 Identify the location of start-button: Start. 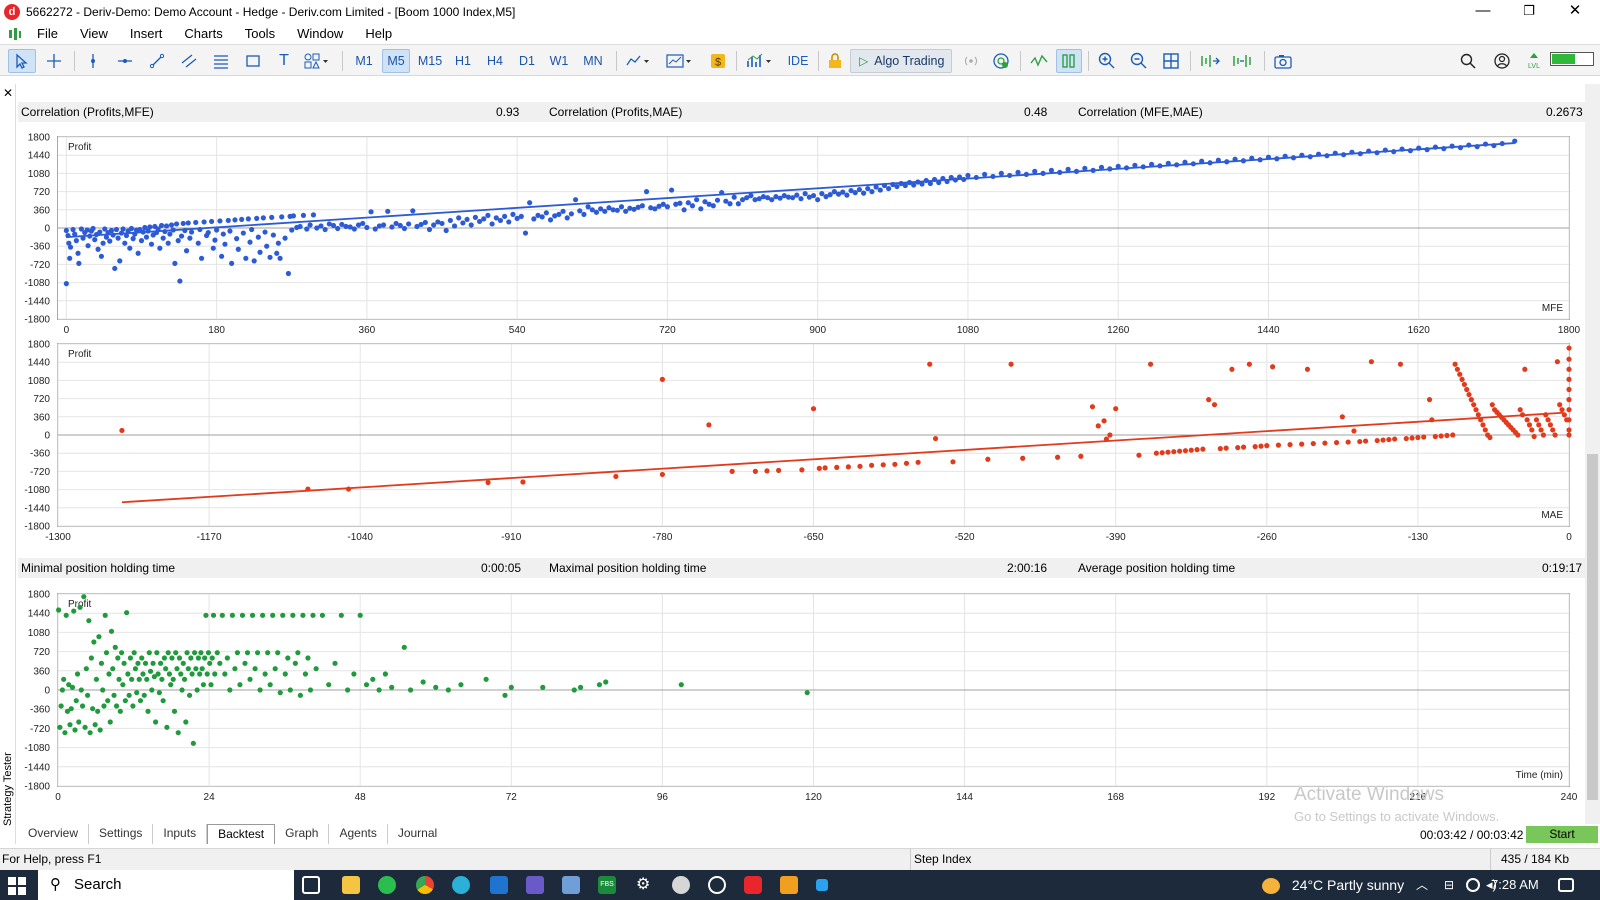
(1562, 834).